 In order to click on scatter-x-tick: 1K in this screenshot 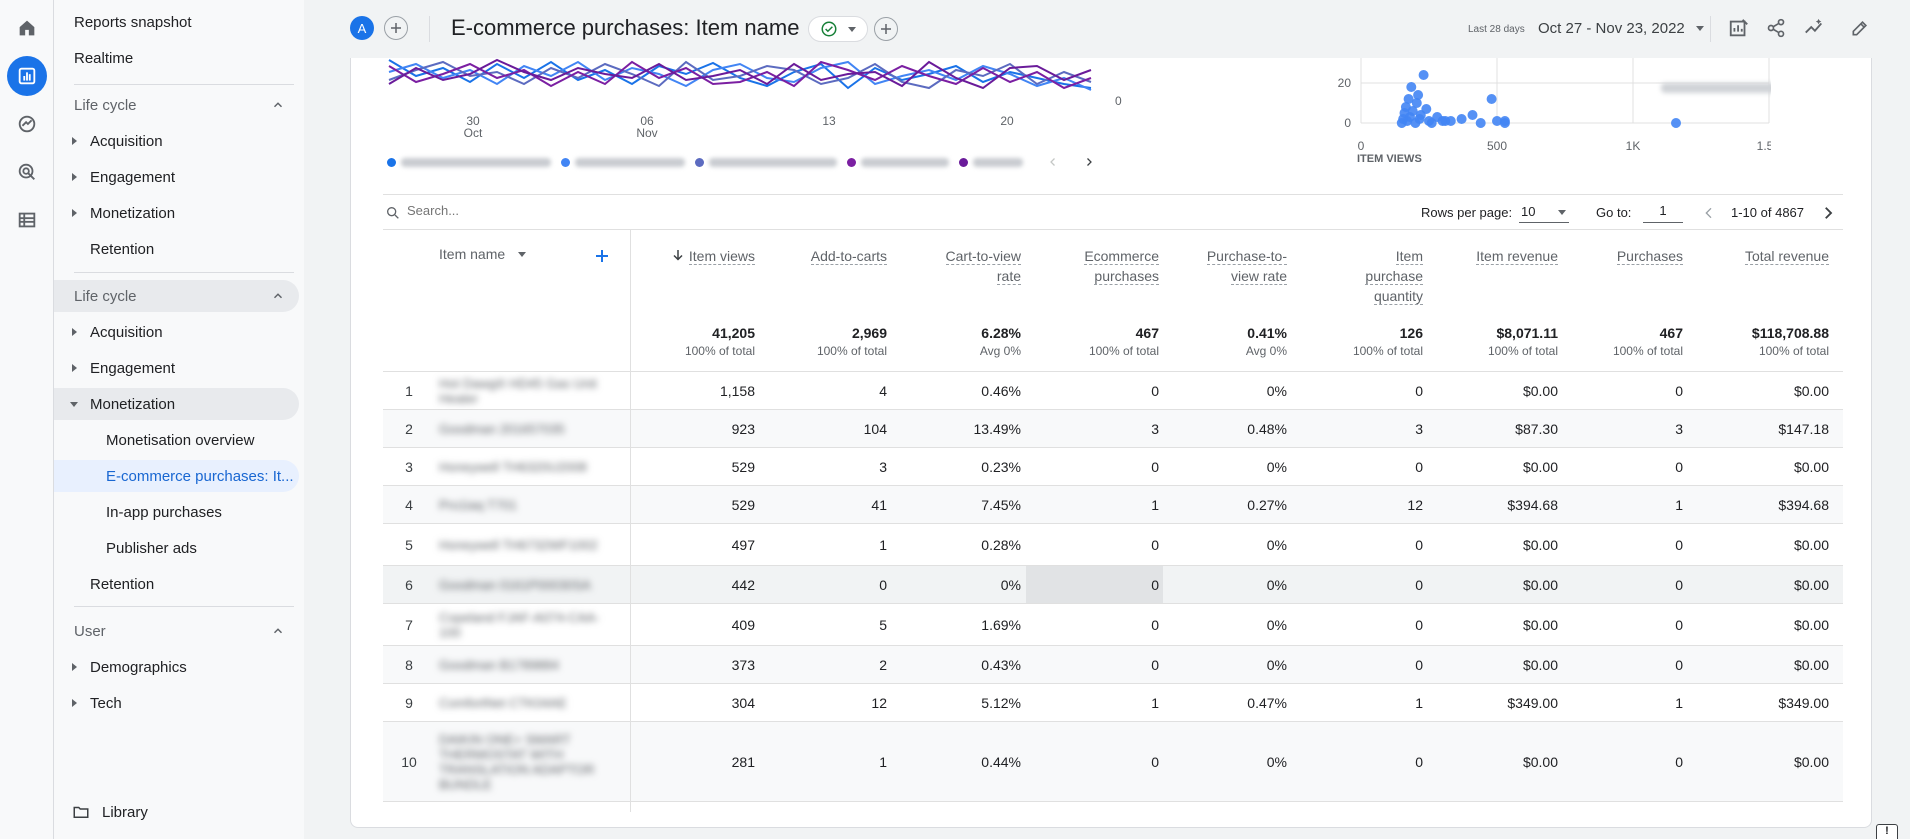, I will do `click(1633, 146)`.